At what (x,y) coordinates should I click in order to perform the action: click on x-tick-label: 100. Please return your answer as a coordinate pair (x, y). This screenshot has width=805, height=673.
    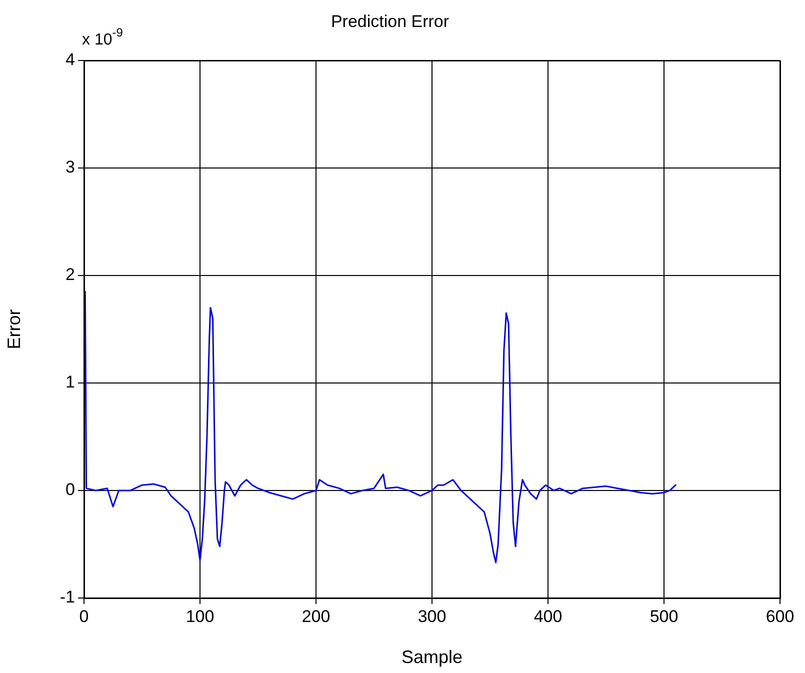
    Looking at the image, I should click on (200, 616).